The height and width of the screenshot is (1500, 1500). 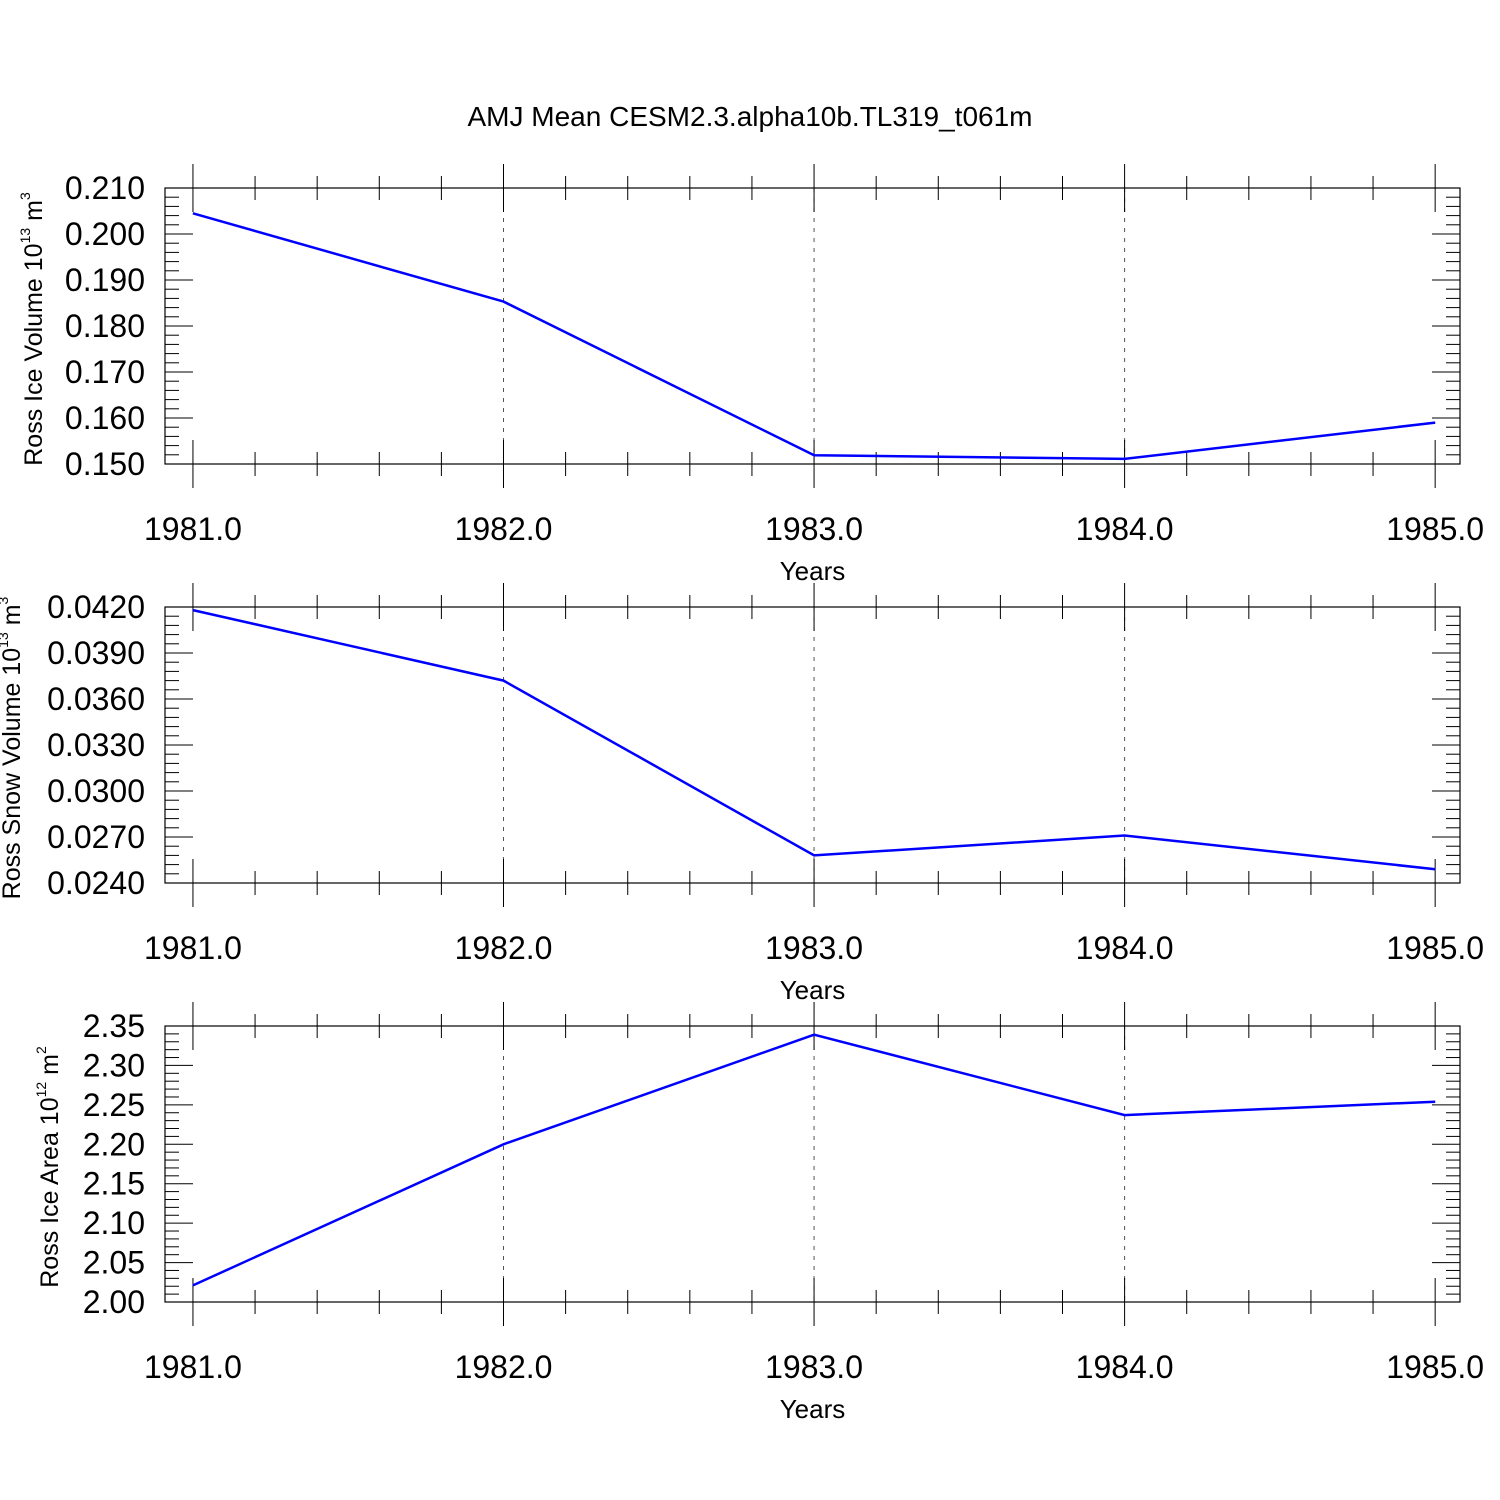 I want to click on y-tick-label: 0.190, so click(x=105, y=280).